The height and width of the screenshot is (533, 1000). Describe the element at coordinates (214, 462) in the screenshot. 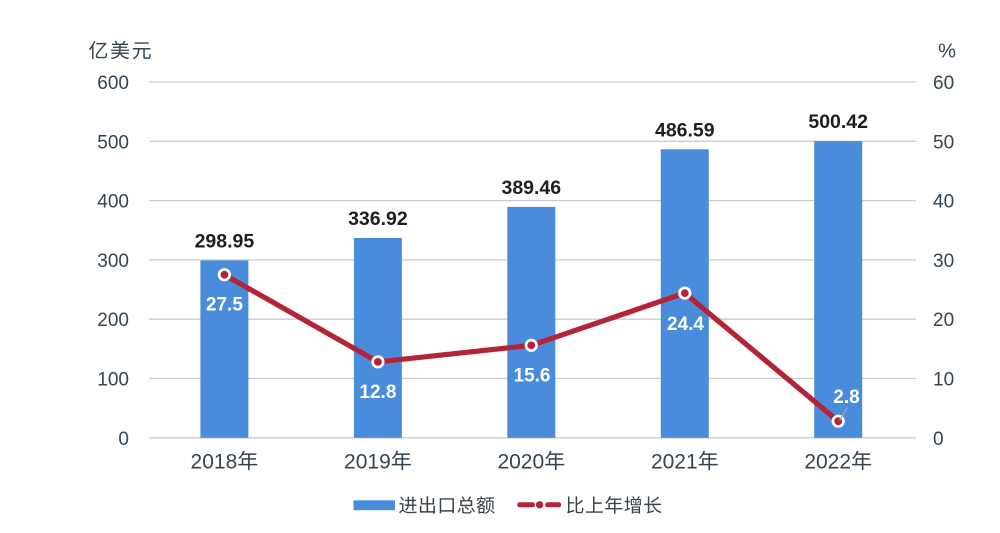

I see `svg-text: 2018` at that location.